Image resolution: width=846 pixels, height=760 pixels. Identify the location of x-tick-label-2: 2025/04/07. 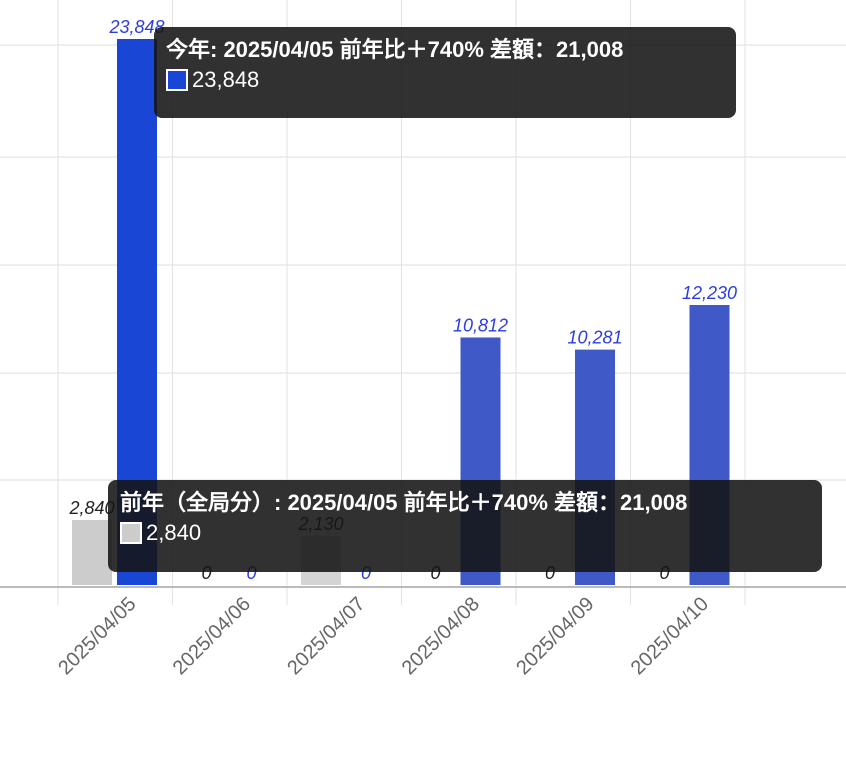
(326, 636).